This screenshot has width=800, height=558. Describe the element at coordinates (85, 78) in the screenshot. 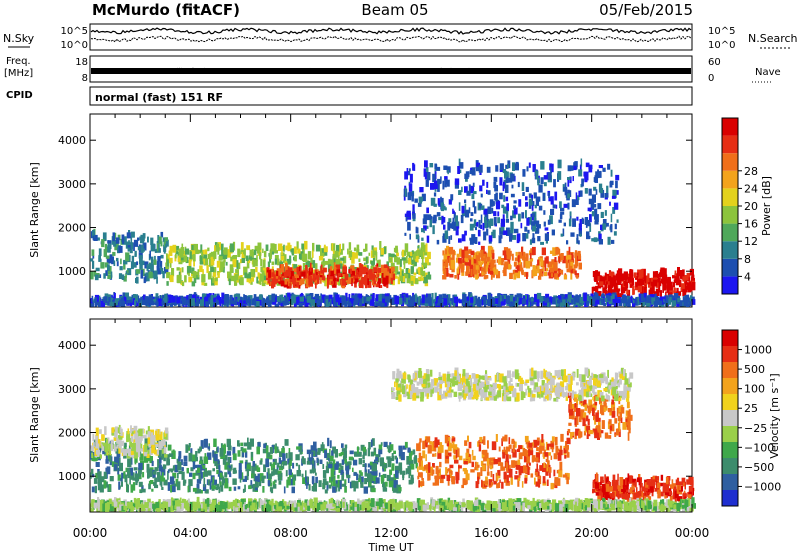

I see `freq-tick-bottom: 8` at that location.